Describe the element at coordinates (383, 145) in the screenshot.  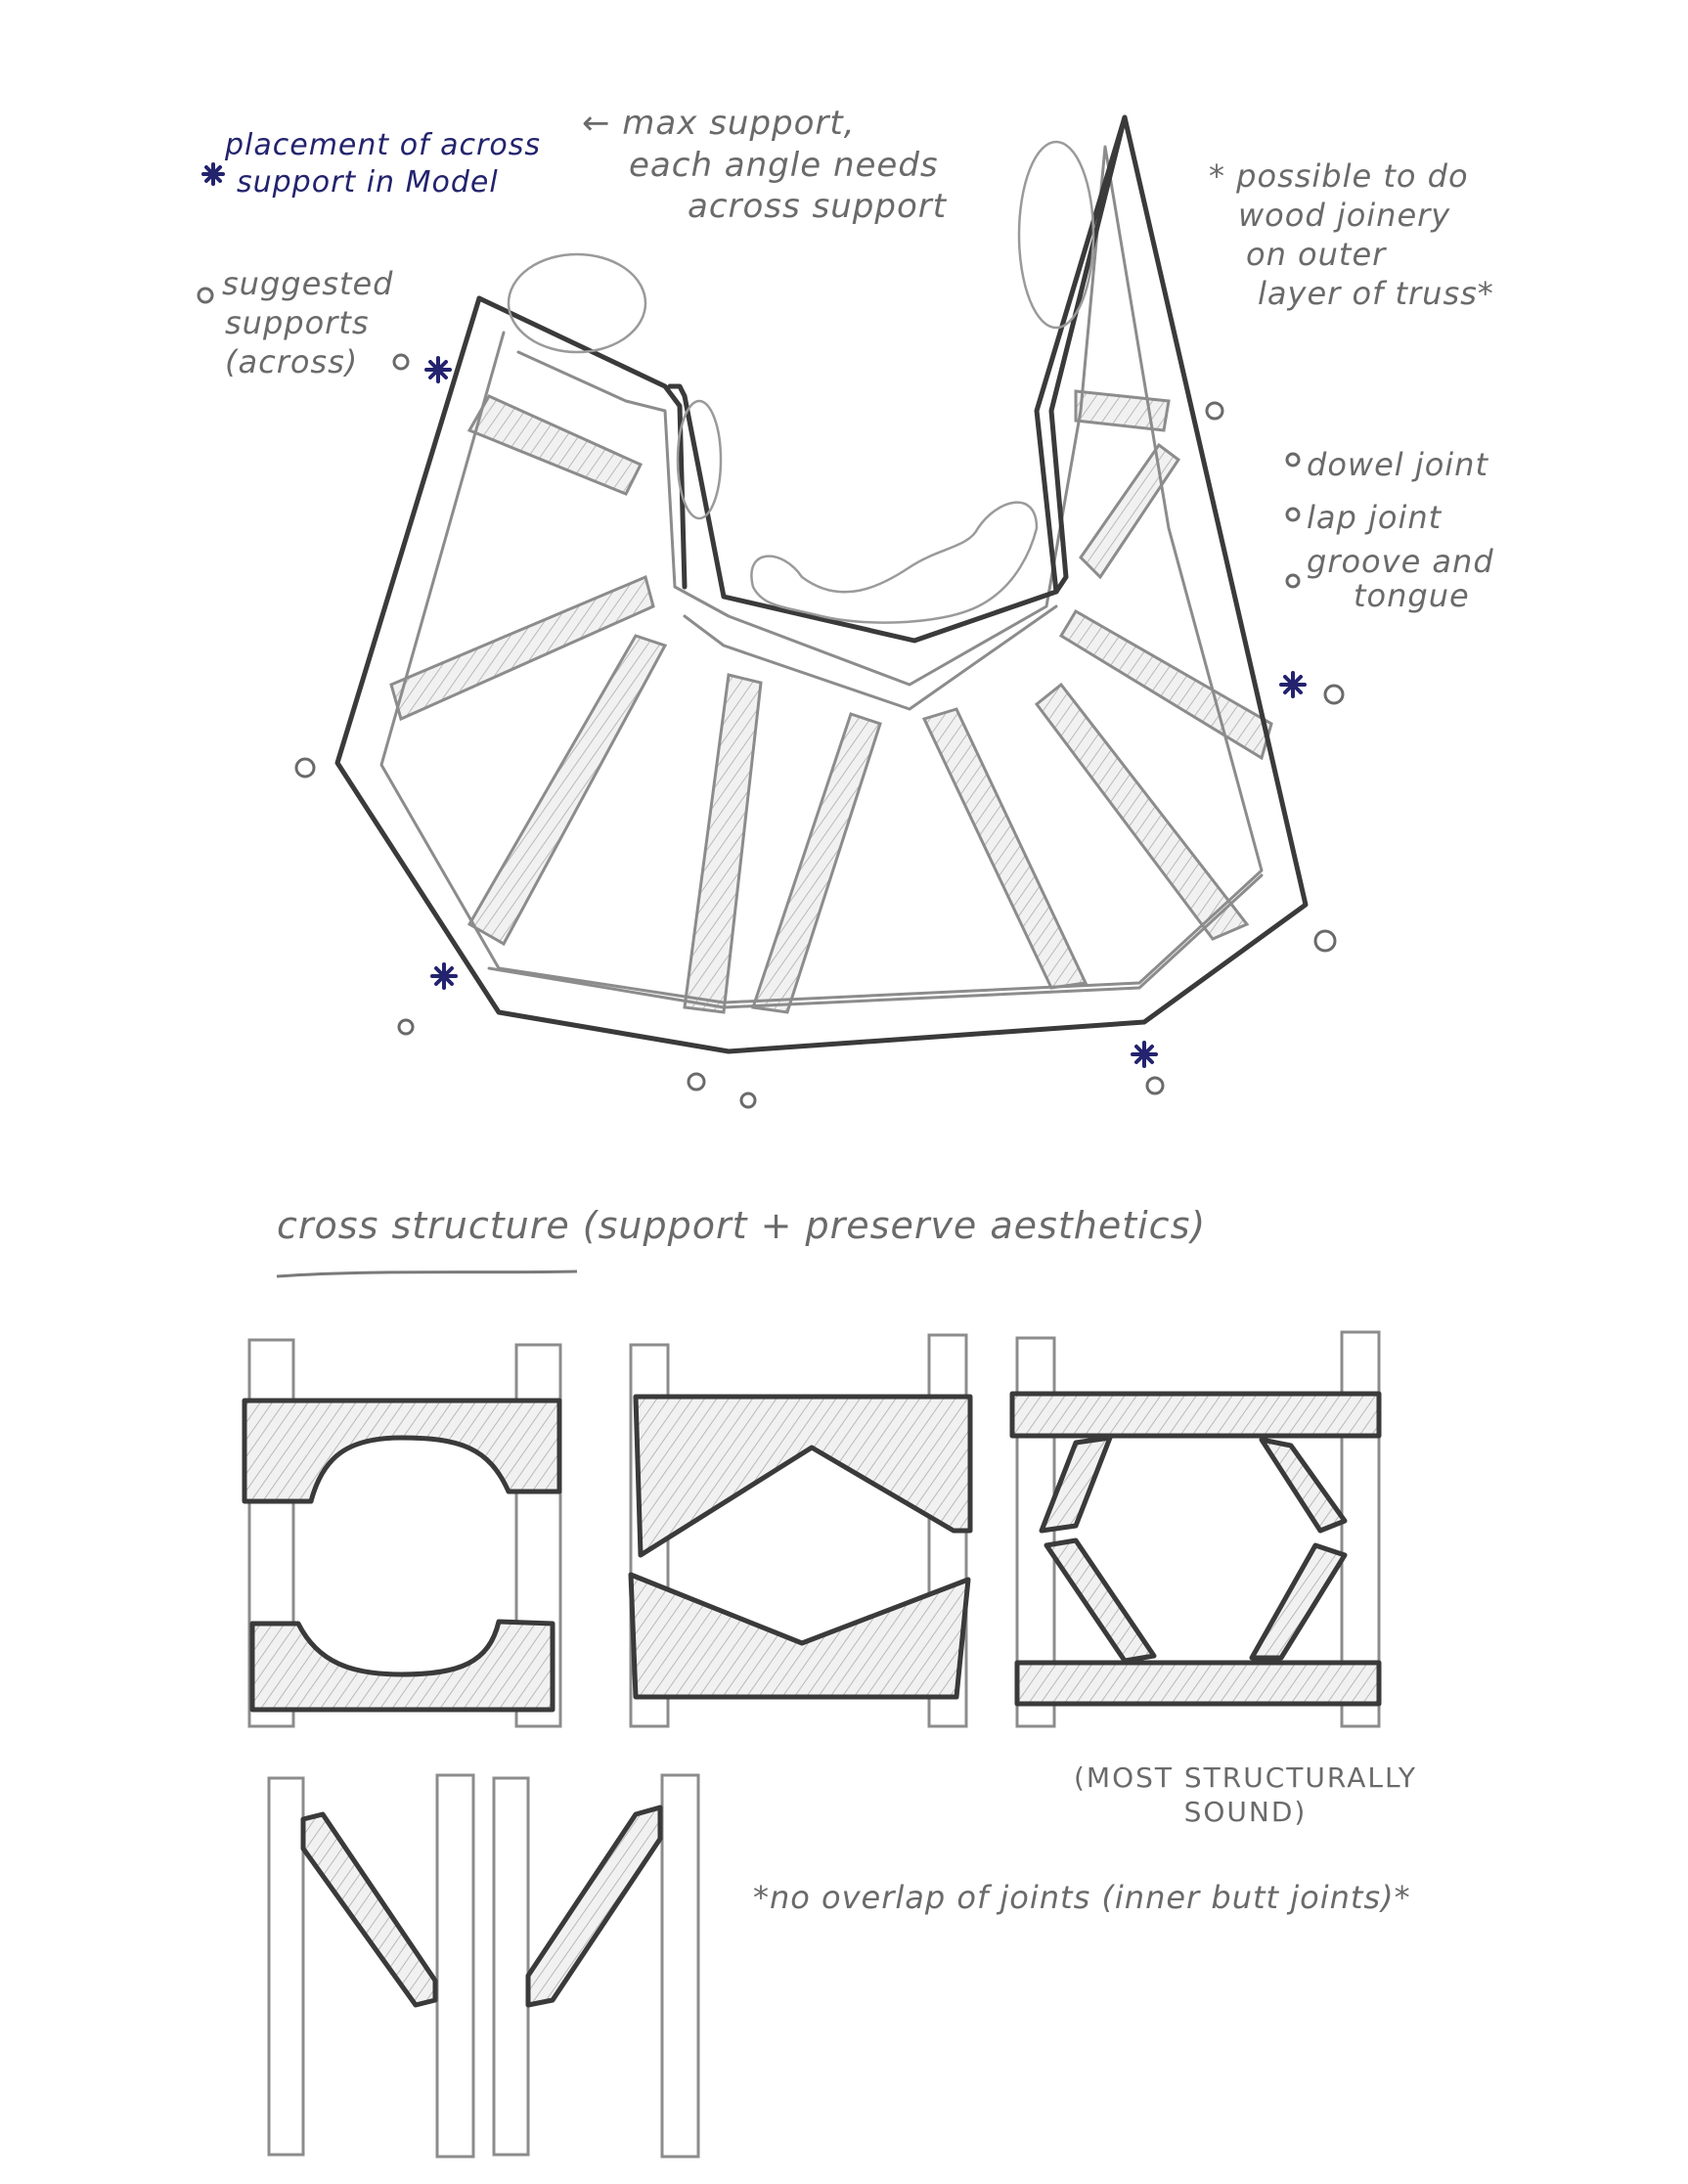
I see `note-line: placement of across` at that location.